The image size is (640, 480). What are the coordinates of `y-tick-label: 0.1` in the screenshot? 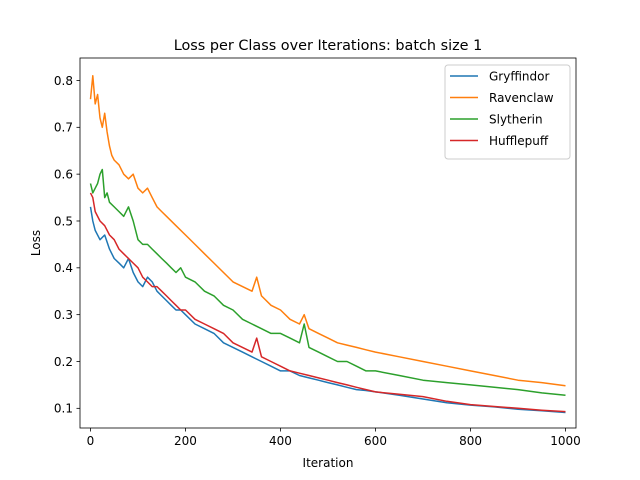 It's located at (63, 409).